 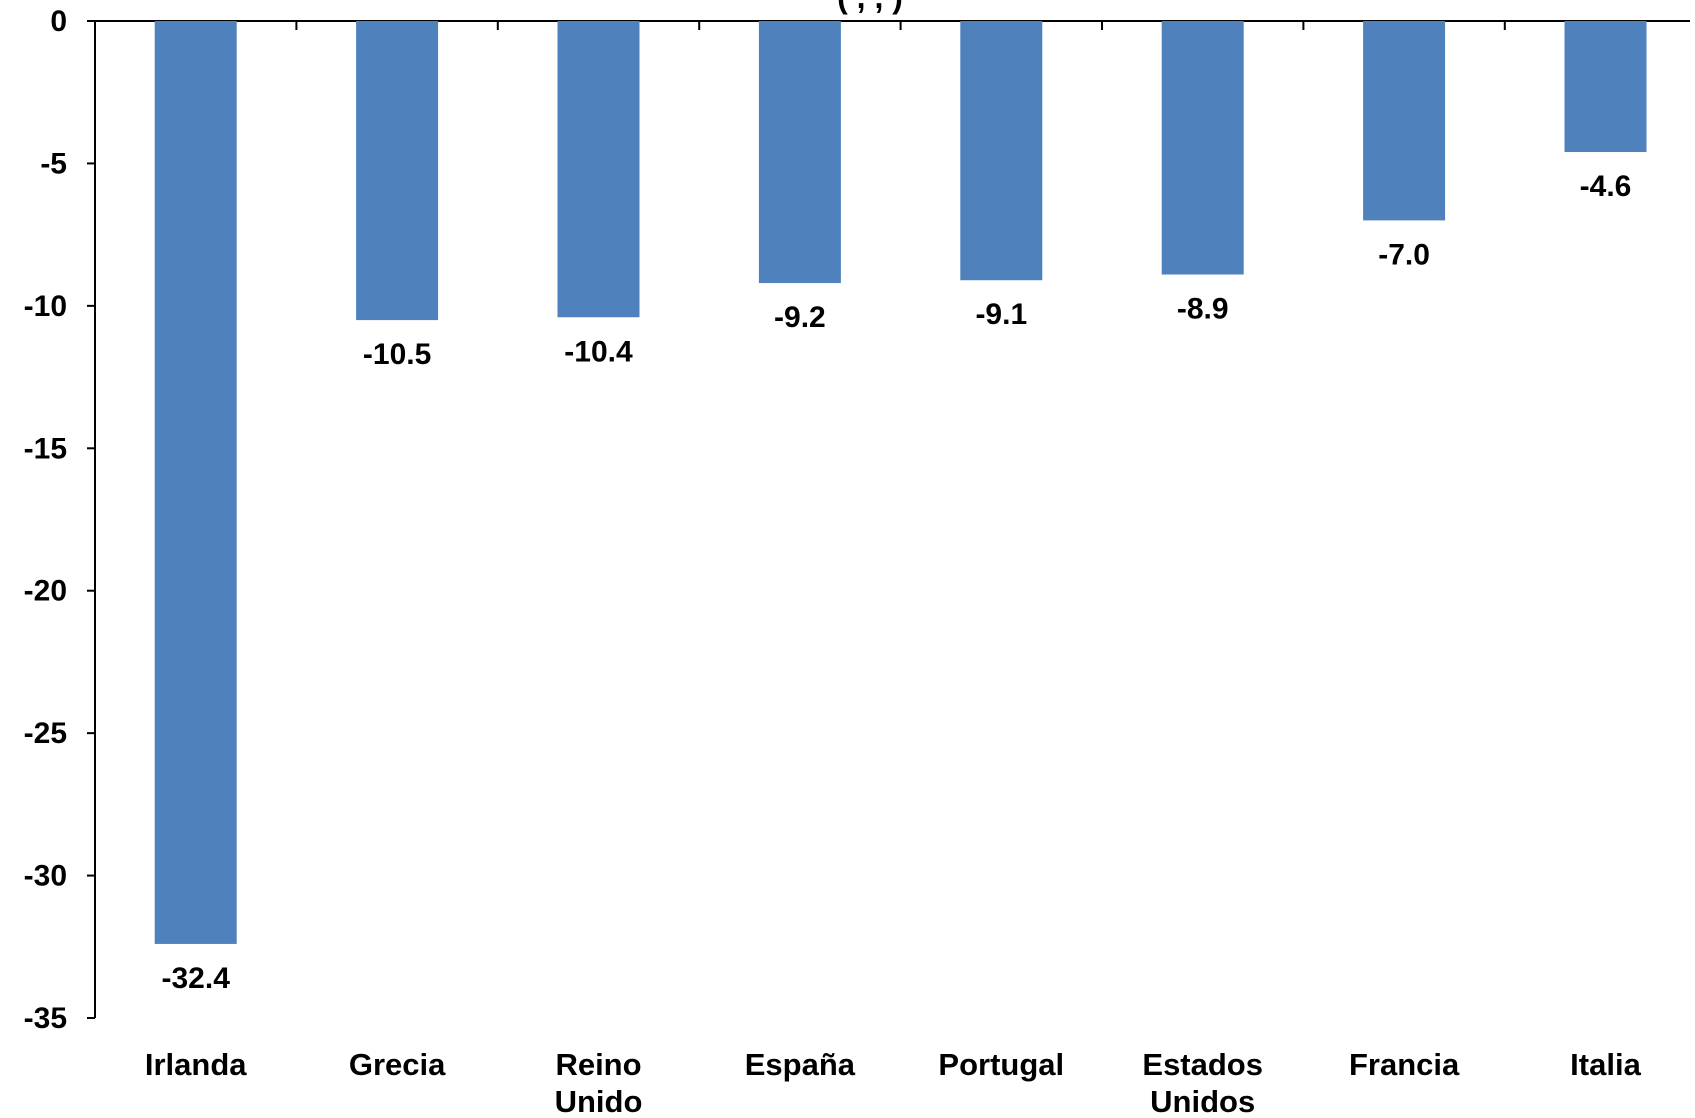 What do you see at coordinates (892, 25) in the screenshot?
I see `x-axis` at bounding box center [892, 25].